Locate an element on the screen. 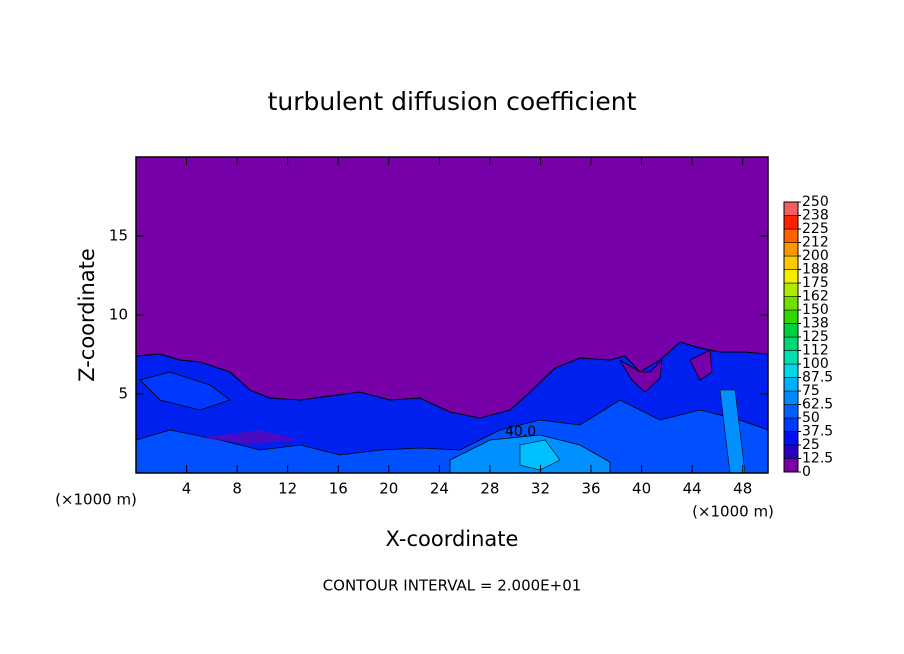 This screenshot has width=904, height=654. colorbar-label: 100 is located at coordinates (815, 364).